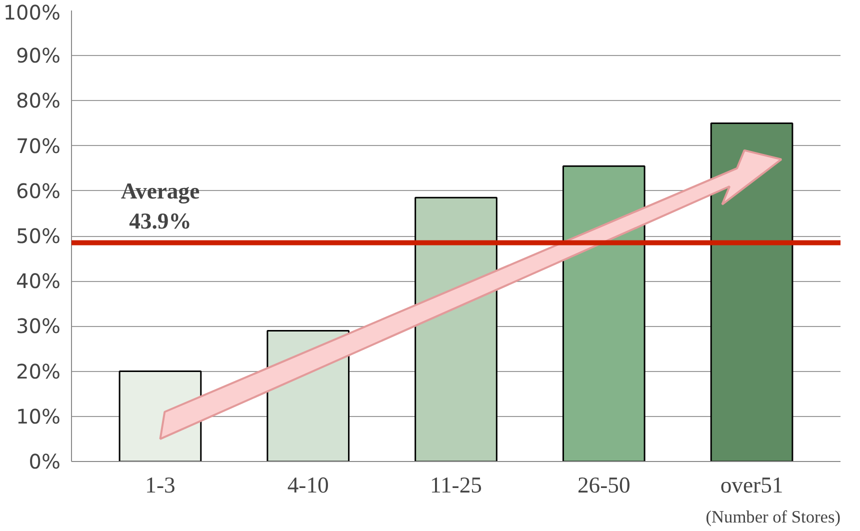  Describe the element at coordinates (32, 12) in the screenshot. I see `y-tick-label: 100%` at that location.